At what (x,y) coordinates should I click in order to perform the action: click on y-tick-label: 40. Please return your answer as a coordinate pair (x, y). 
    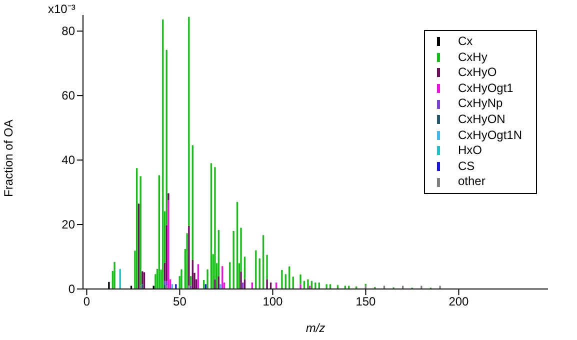
    Looking at the image, I should click on (69, 160).